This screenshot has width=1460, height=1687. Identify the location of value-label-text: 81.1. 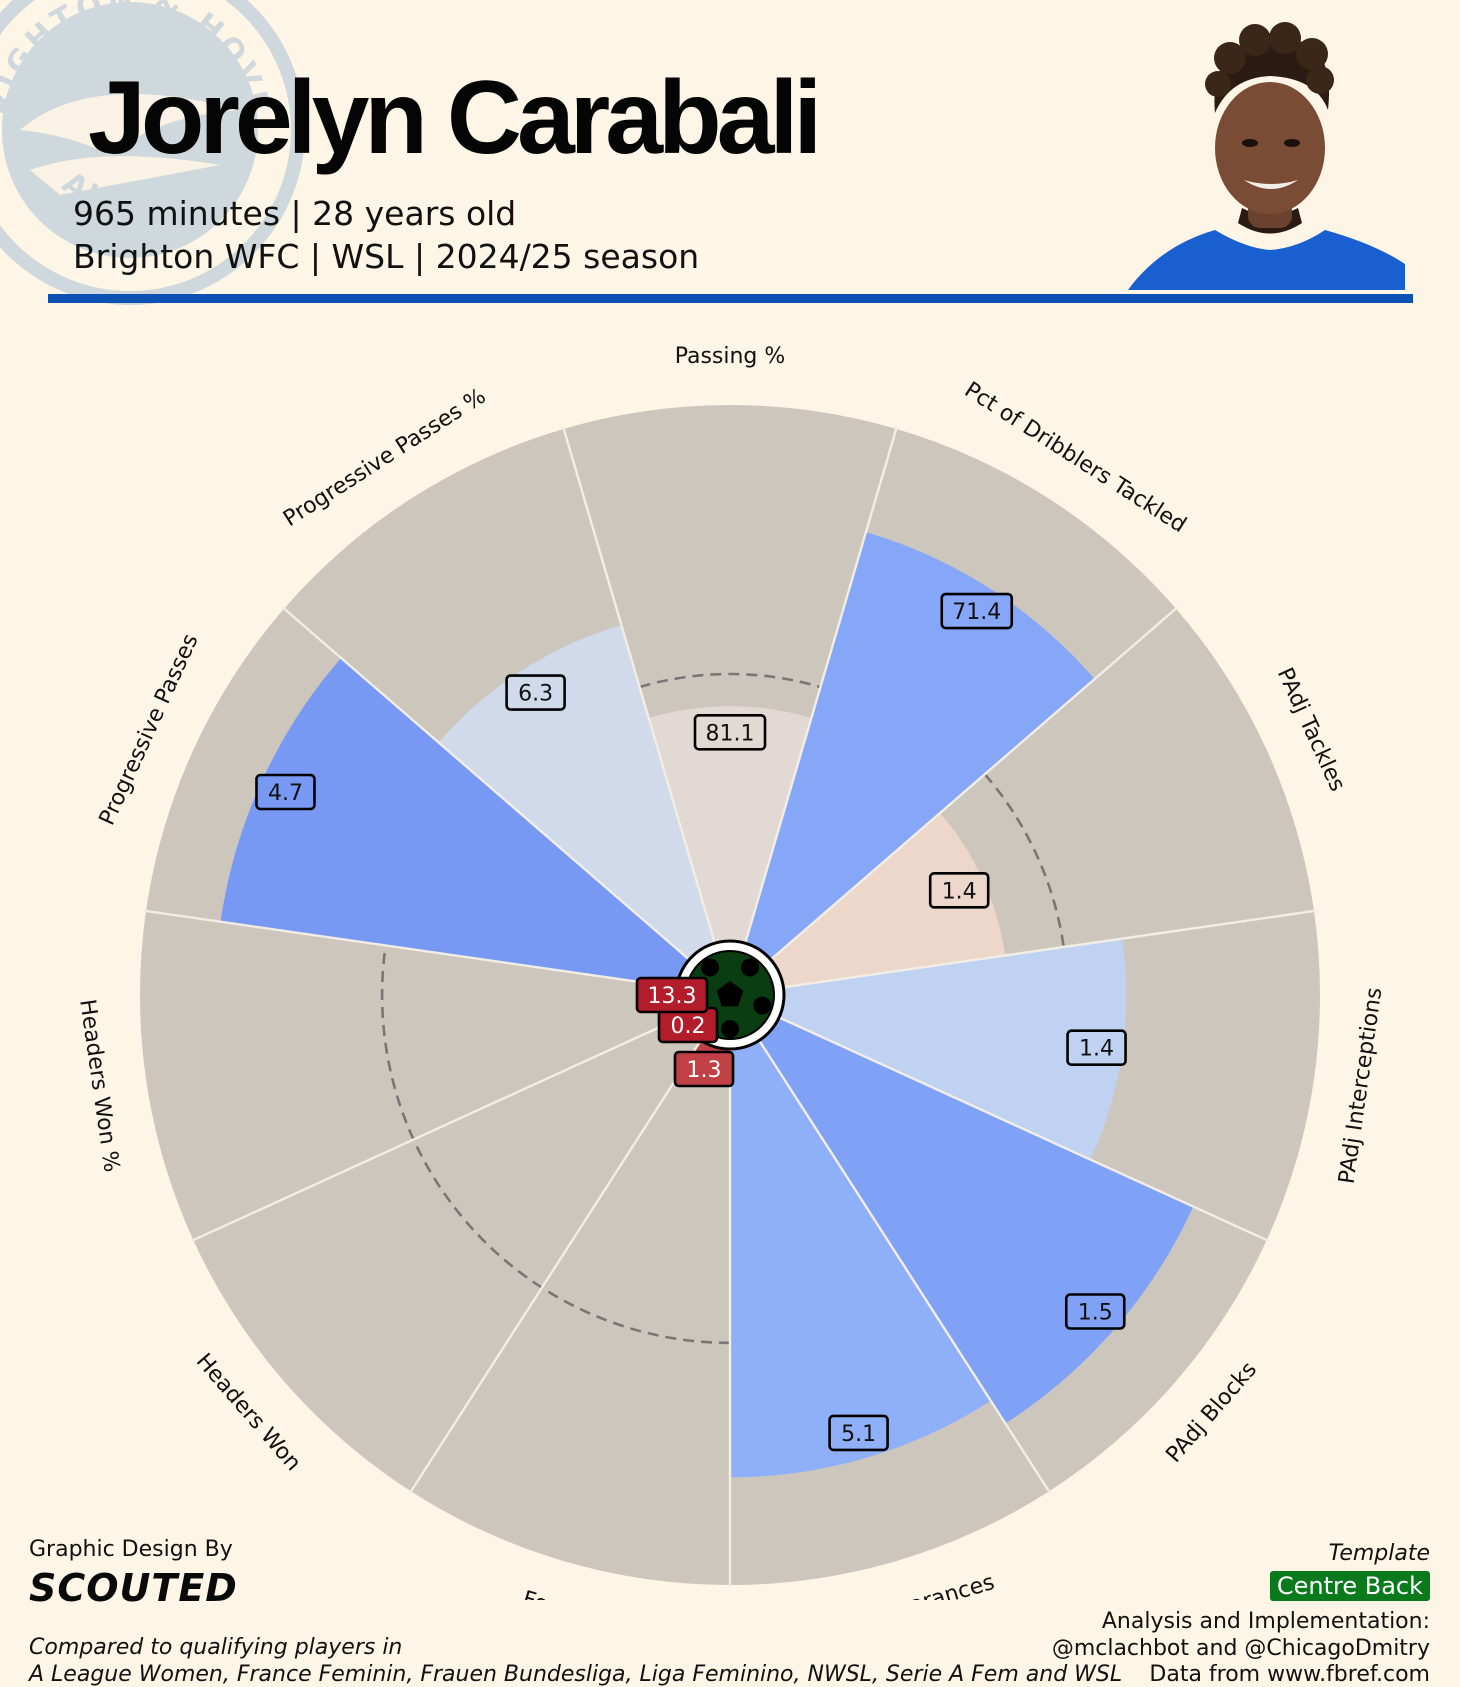
(730, 733).